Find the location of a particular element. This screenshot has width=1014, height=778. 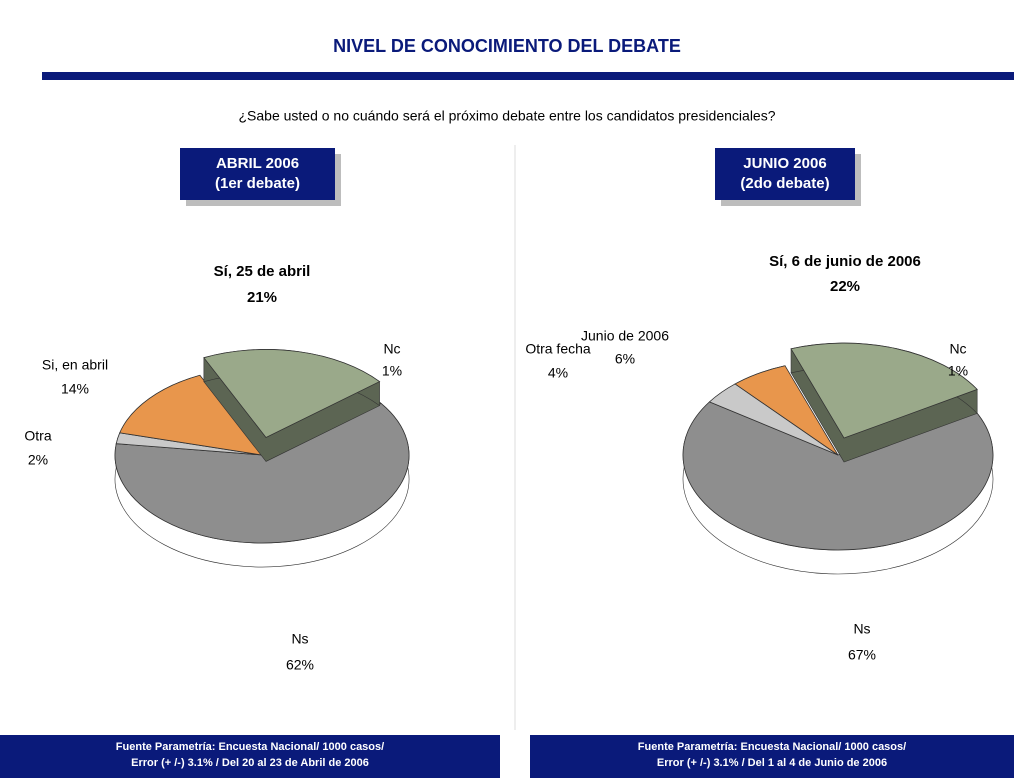

slice-label: Sí, 6 de junio de 2006 is located at coordinates (845, 261).